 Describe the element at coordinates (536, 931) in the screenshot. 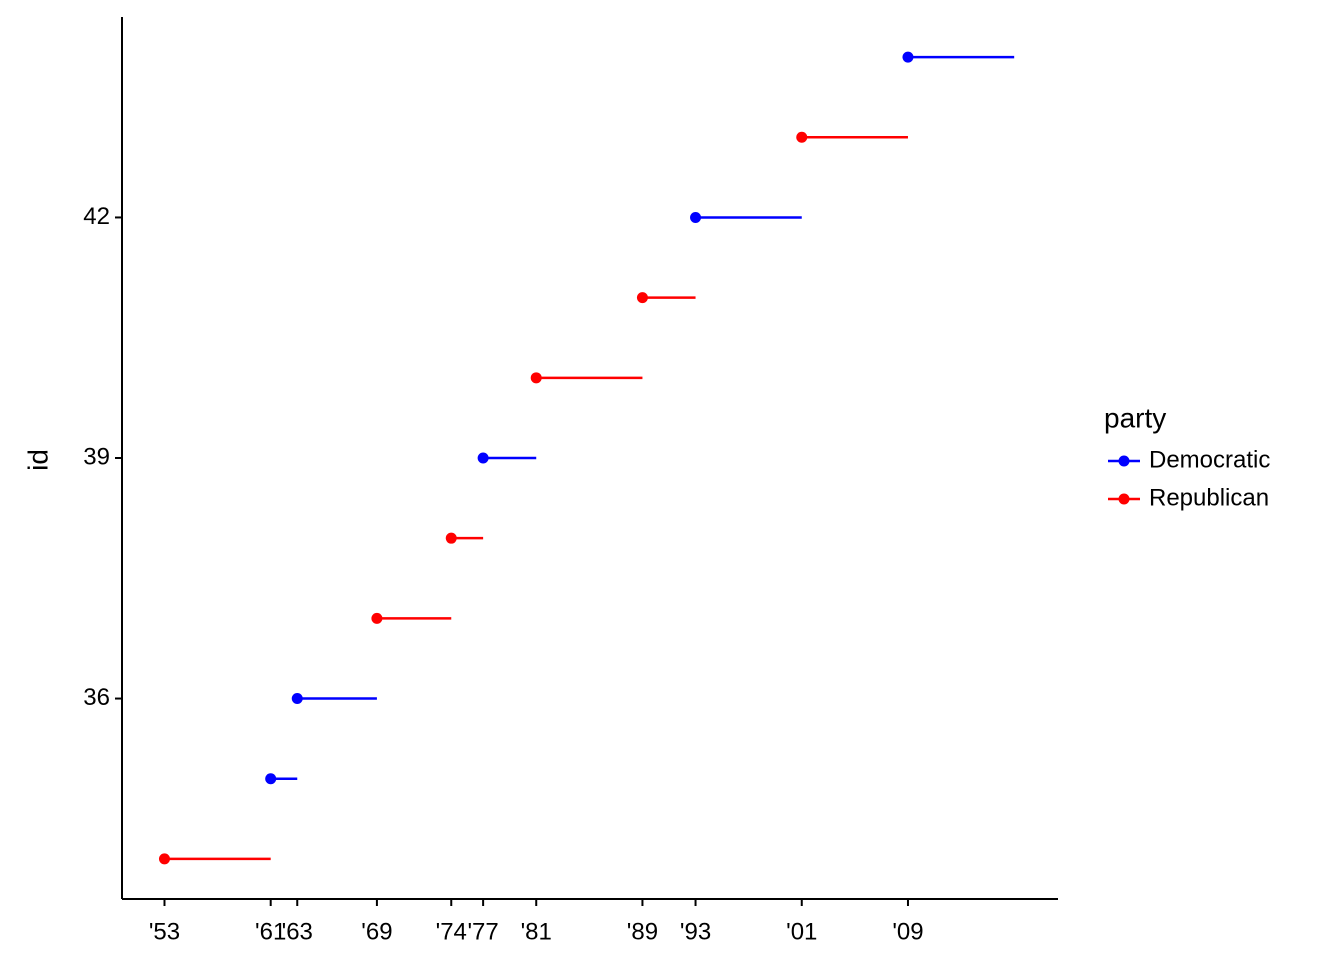

I see `x-tick-label: '81` at that location.